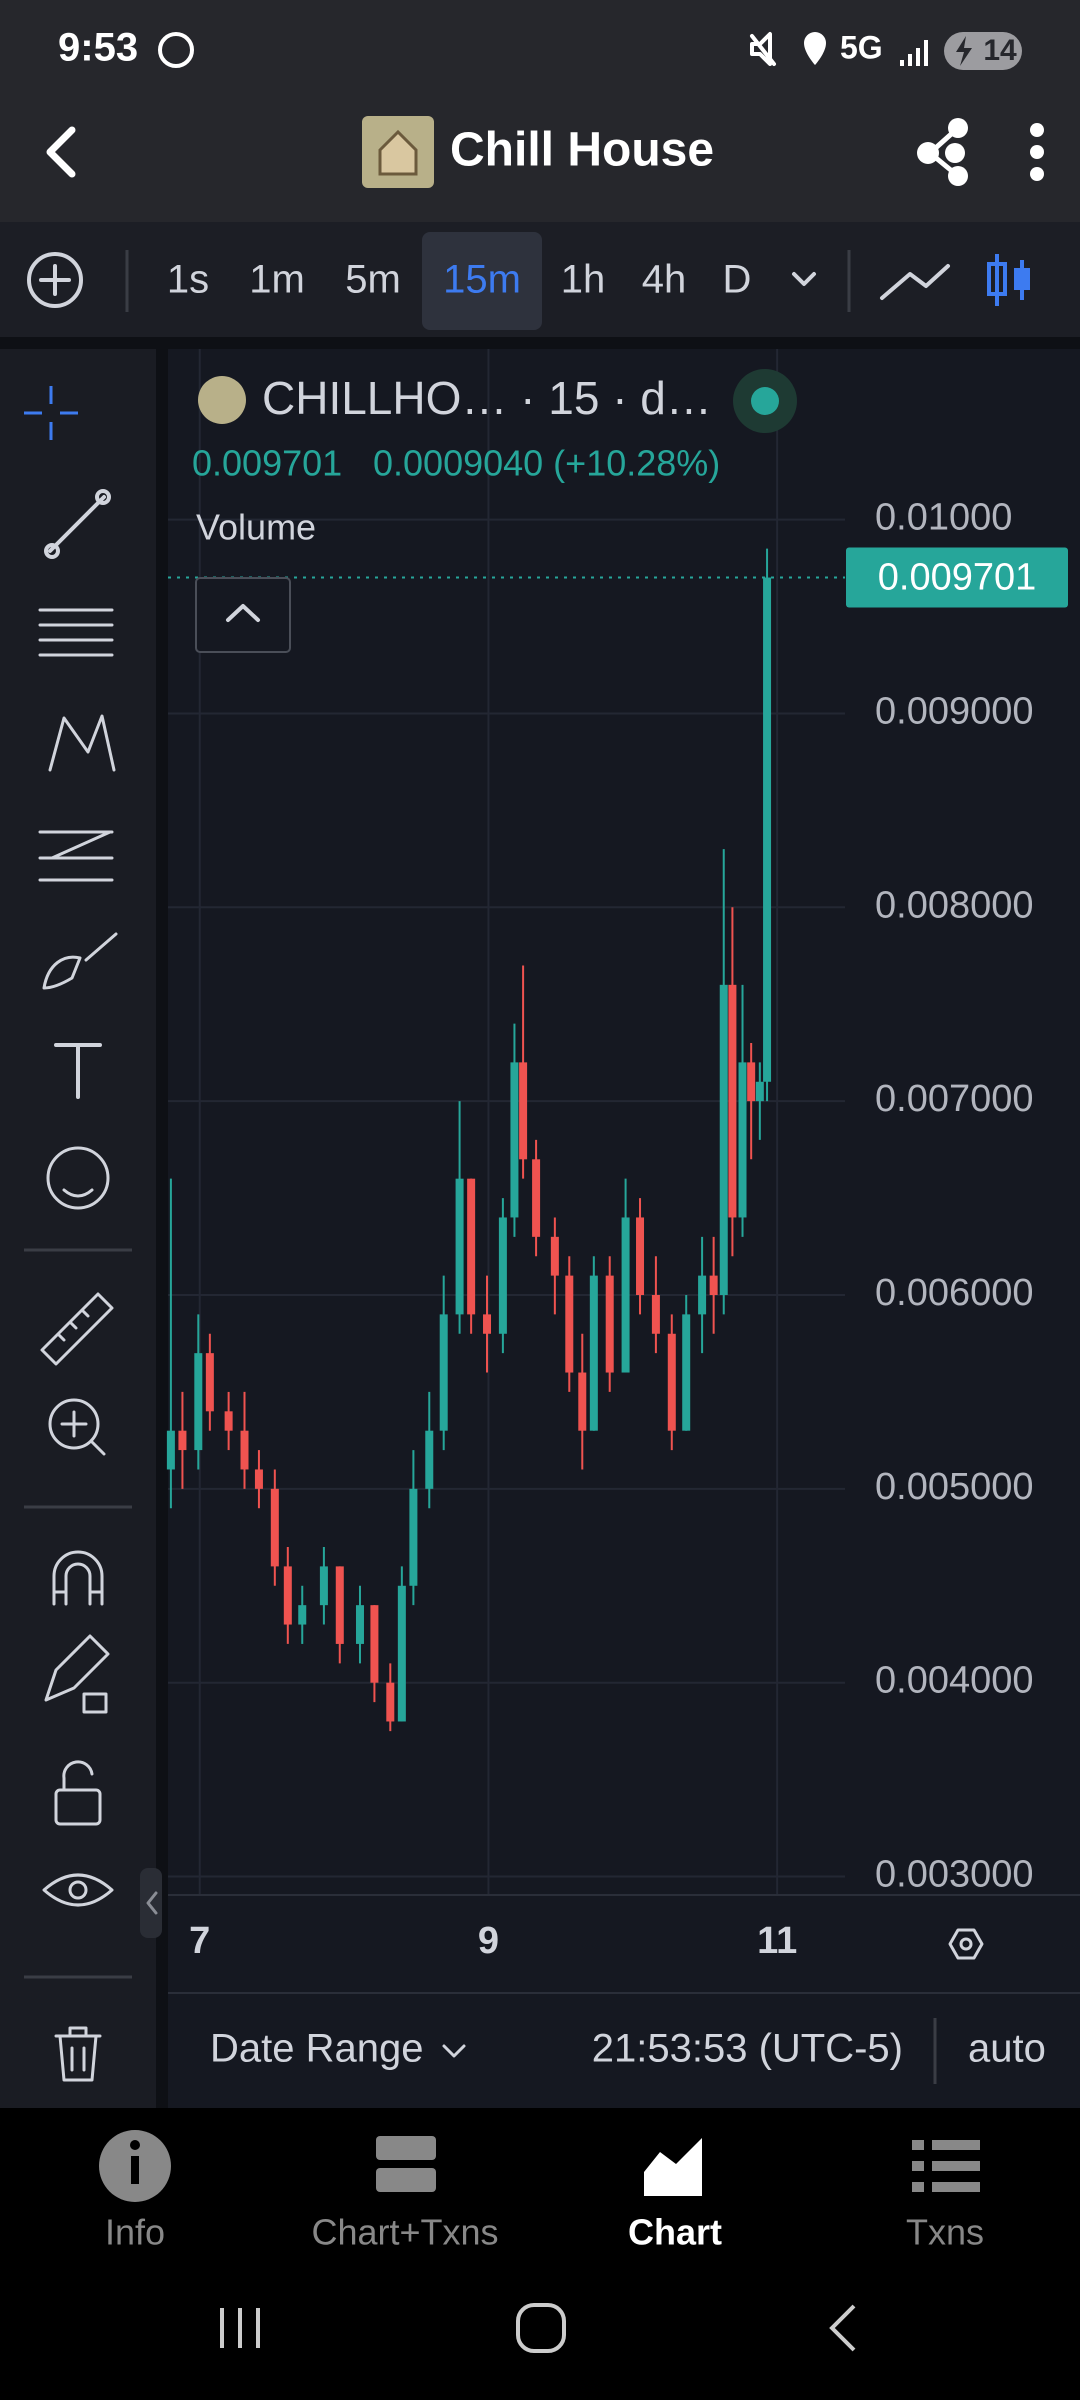 The image size is (1080, 2400). I want to click on status-icon, so click(176, 50).